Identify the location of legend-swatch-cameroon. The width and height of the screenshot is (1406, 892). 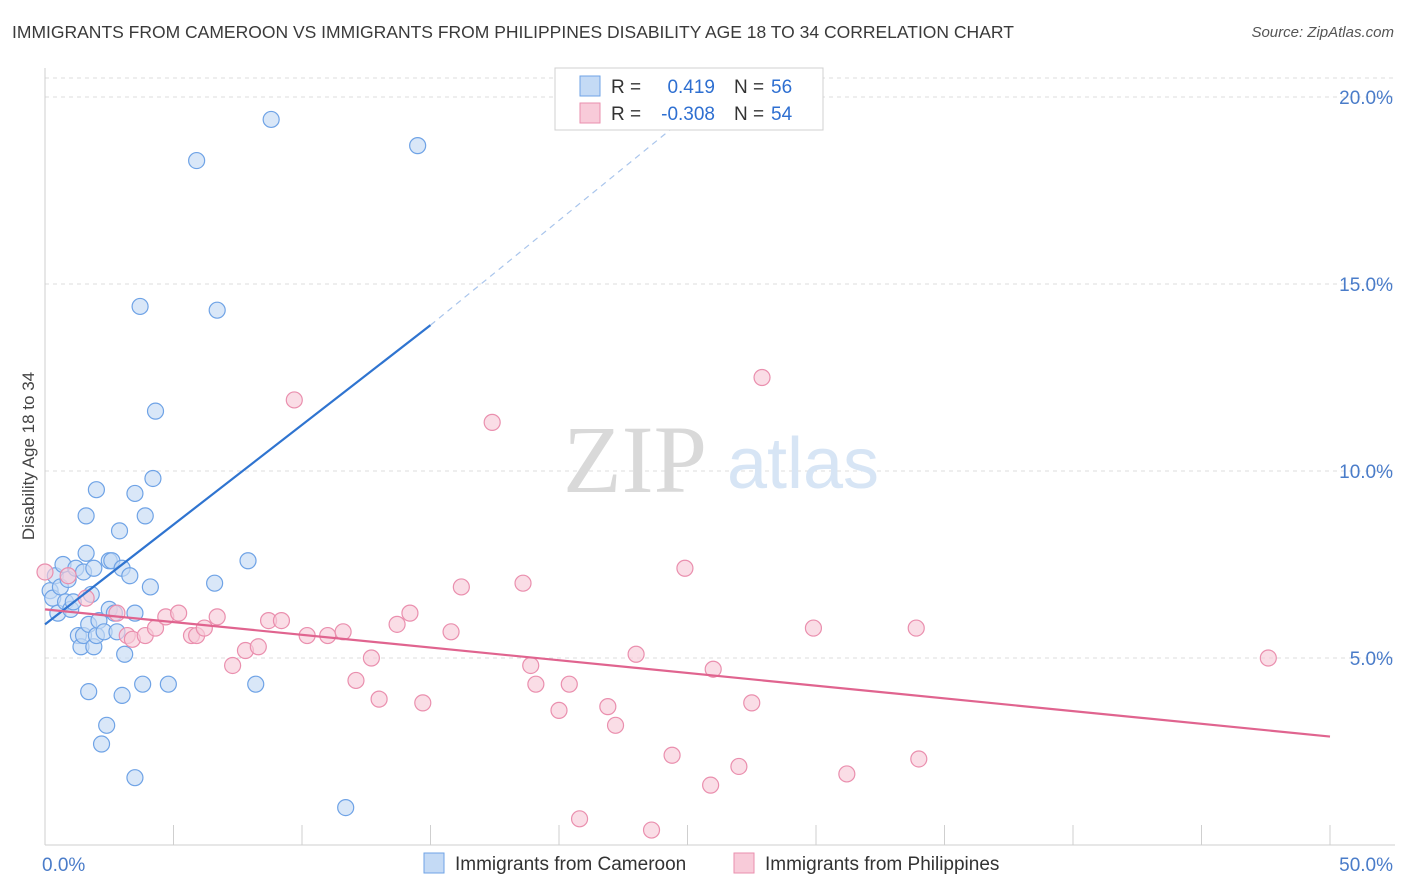
(590, 86).